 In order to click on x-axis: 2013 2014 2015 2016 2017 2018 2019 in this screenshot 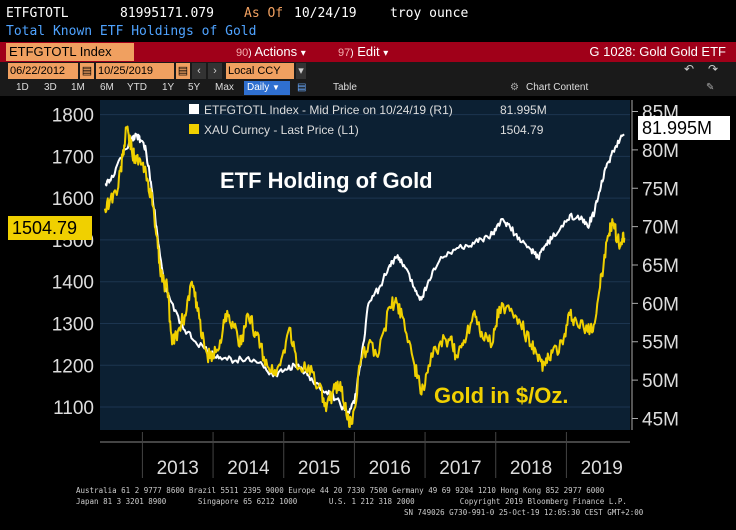, I will do `click(365, 455)`.